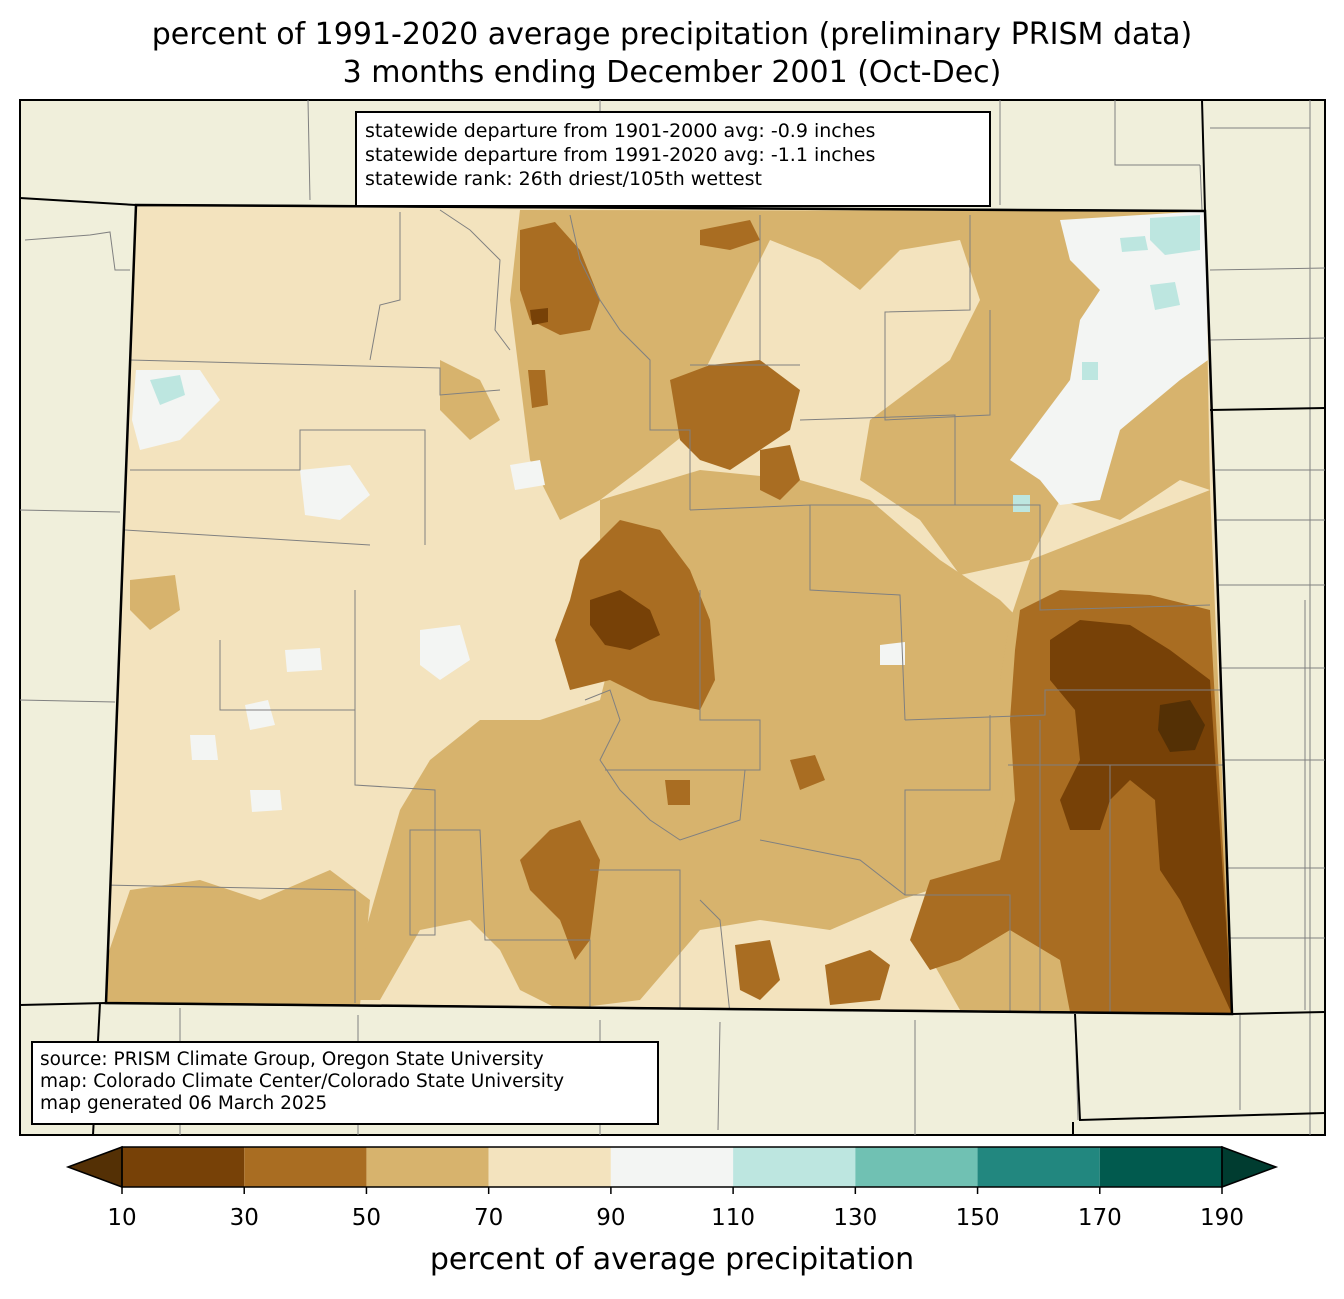 The image size is (1344, 1299). What do you see at coordinates (244, 1218) in the screenshot?
I see `colorbar-tick-label: 30` at bounding box center [244, 1218].